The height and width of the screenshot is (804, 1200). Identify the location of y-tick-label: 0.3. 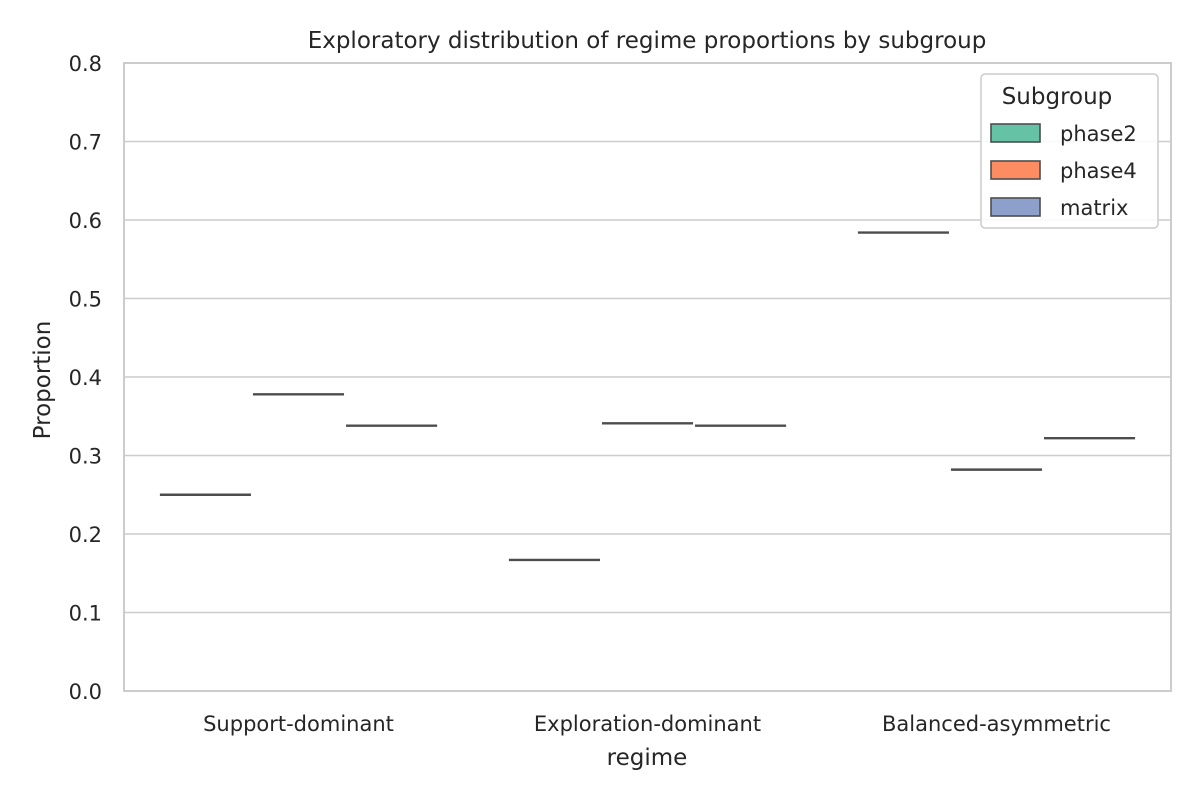
(85, 457).